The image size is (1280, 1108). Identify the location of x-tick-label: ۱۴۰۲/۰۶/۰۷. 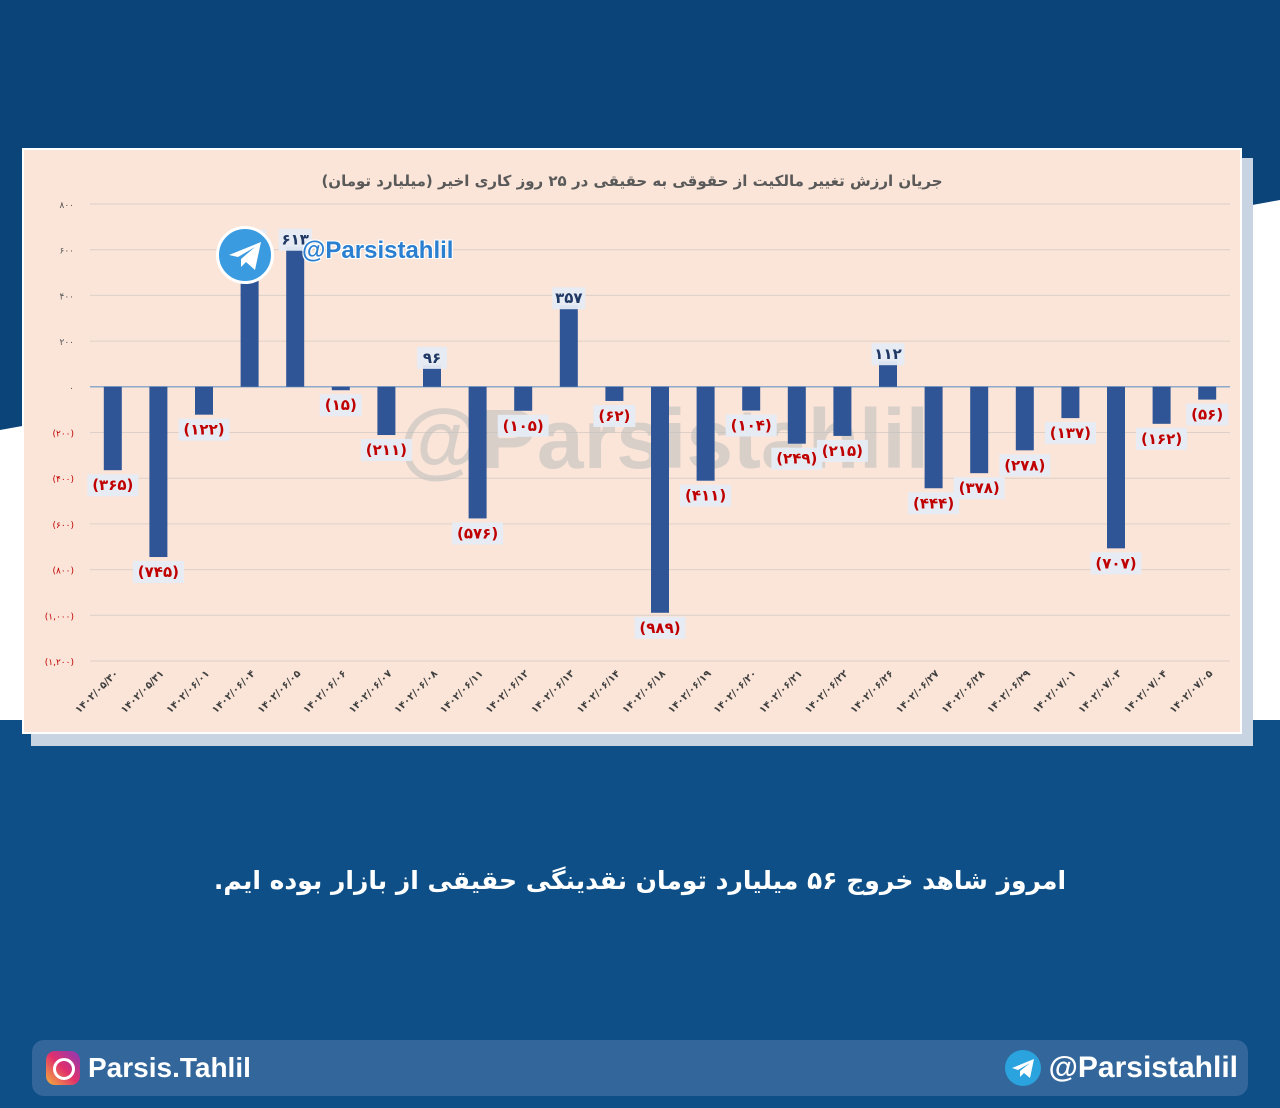
(370, 691).